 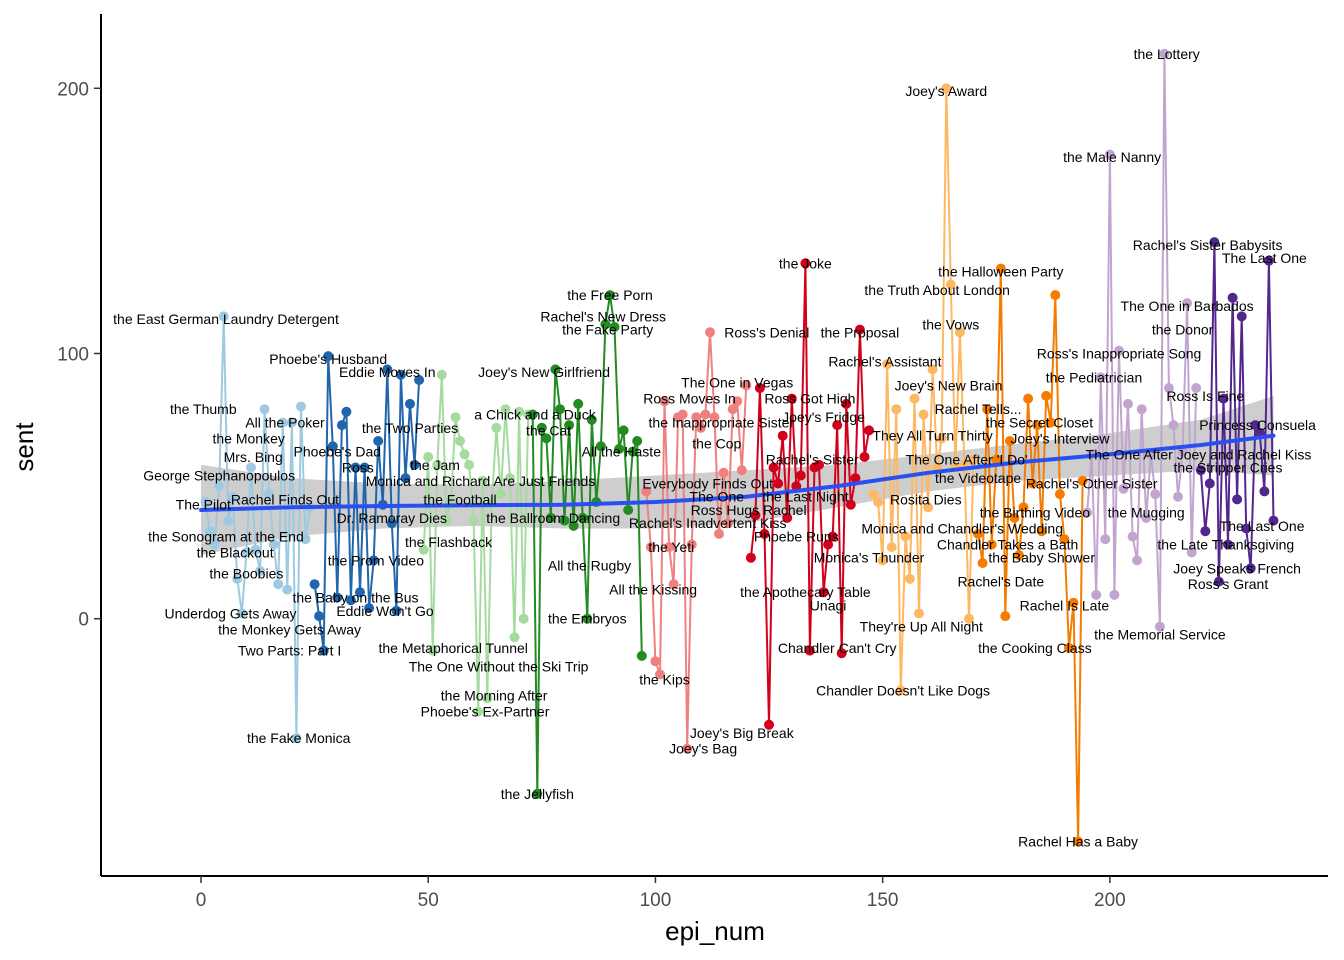 I want to click on episode-label: Joey's Interview, so click(x=1060, y=438).